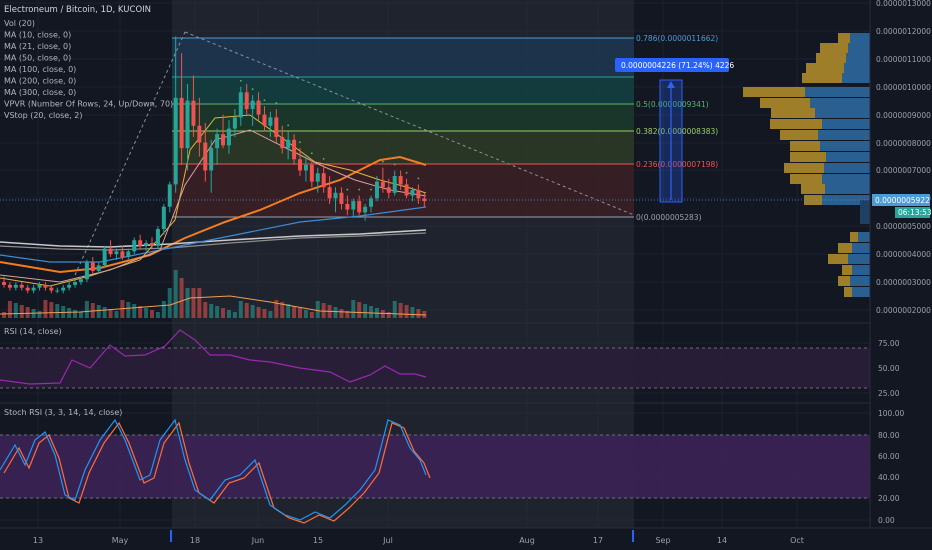 Image resolution: width=932 pixels, height=550 pixels. Describe the element at coordinates (797, 540) in the screenshot. I see `time-tick-label: Oct` at that location.